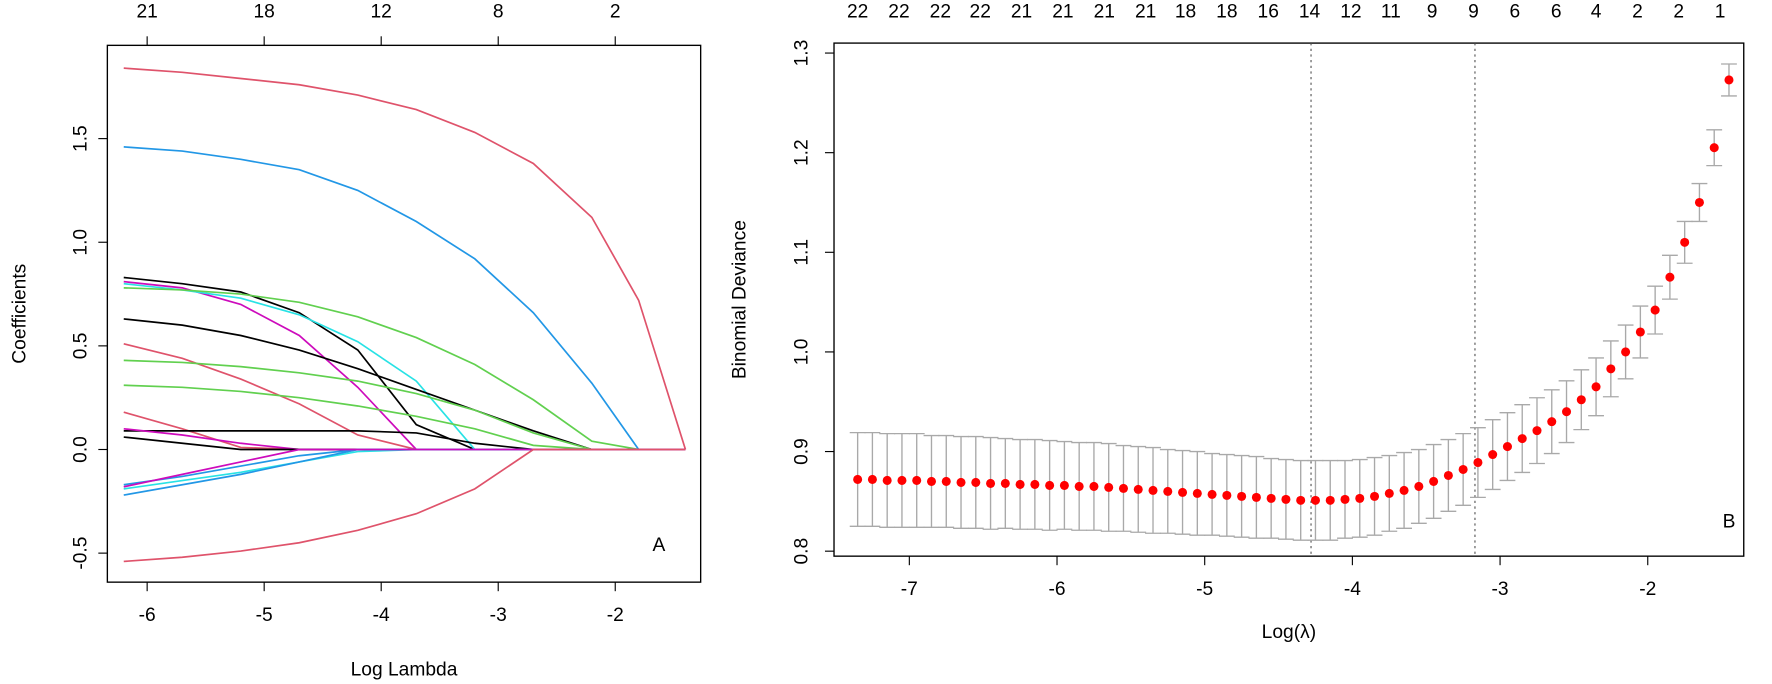 Image resolution: width=1772 pixels, height=684 pixels. I want to click on y-tick-label: 1.3, so click(801, 53).